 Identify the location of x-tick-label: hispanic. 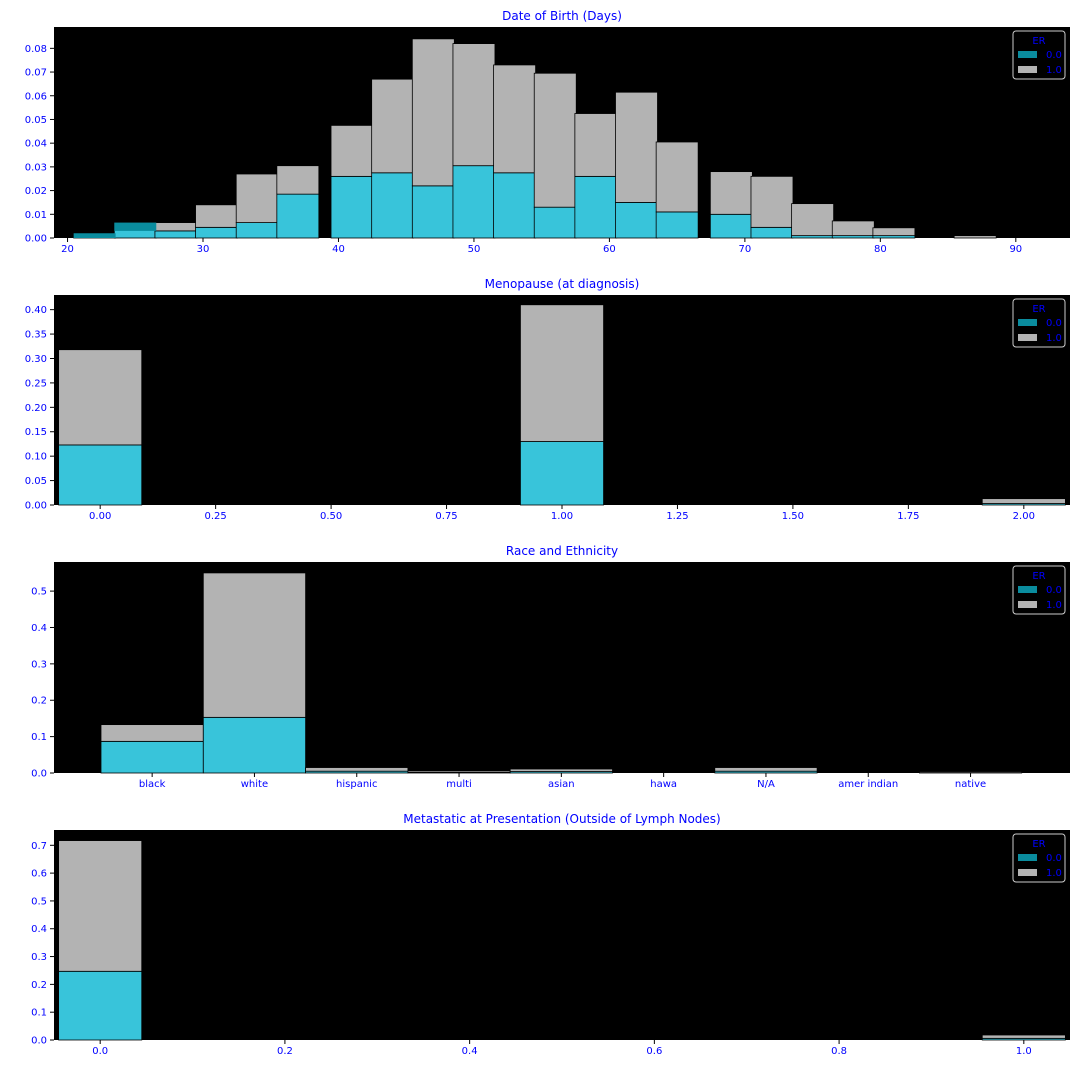
(356, 784).